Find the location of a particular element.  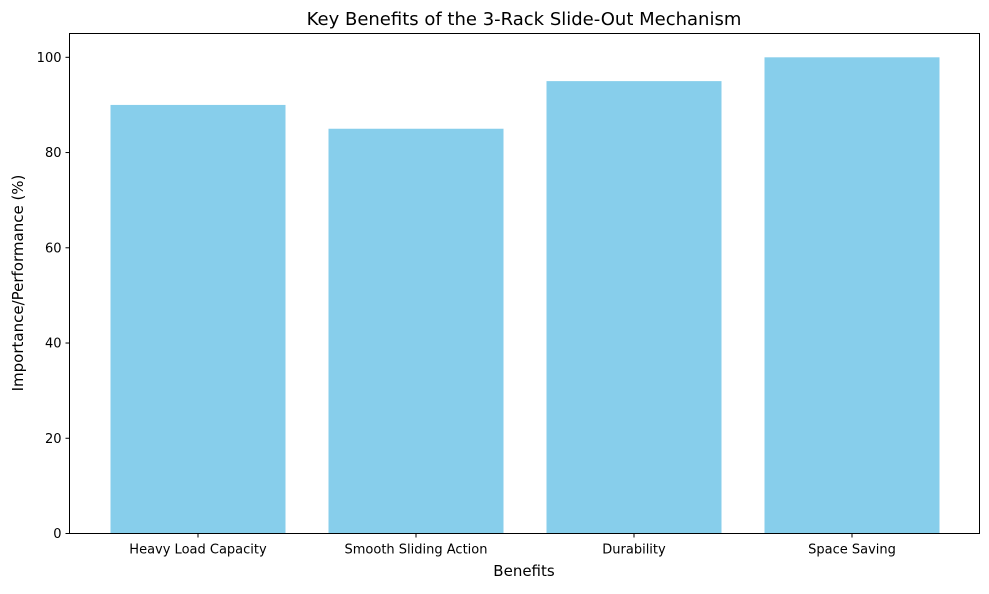

bar-heavy-load-capacity is located at coordinates (198, 319).